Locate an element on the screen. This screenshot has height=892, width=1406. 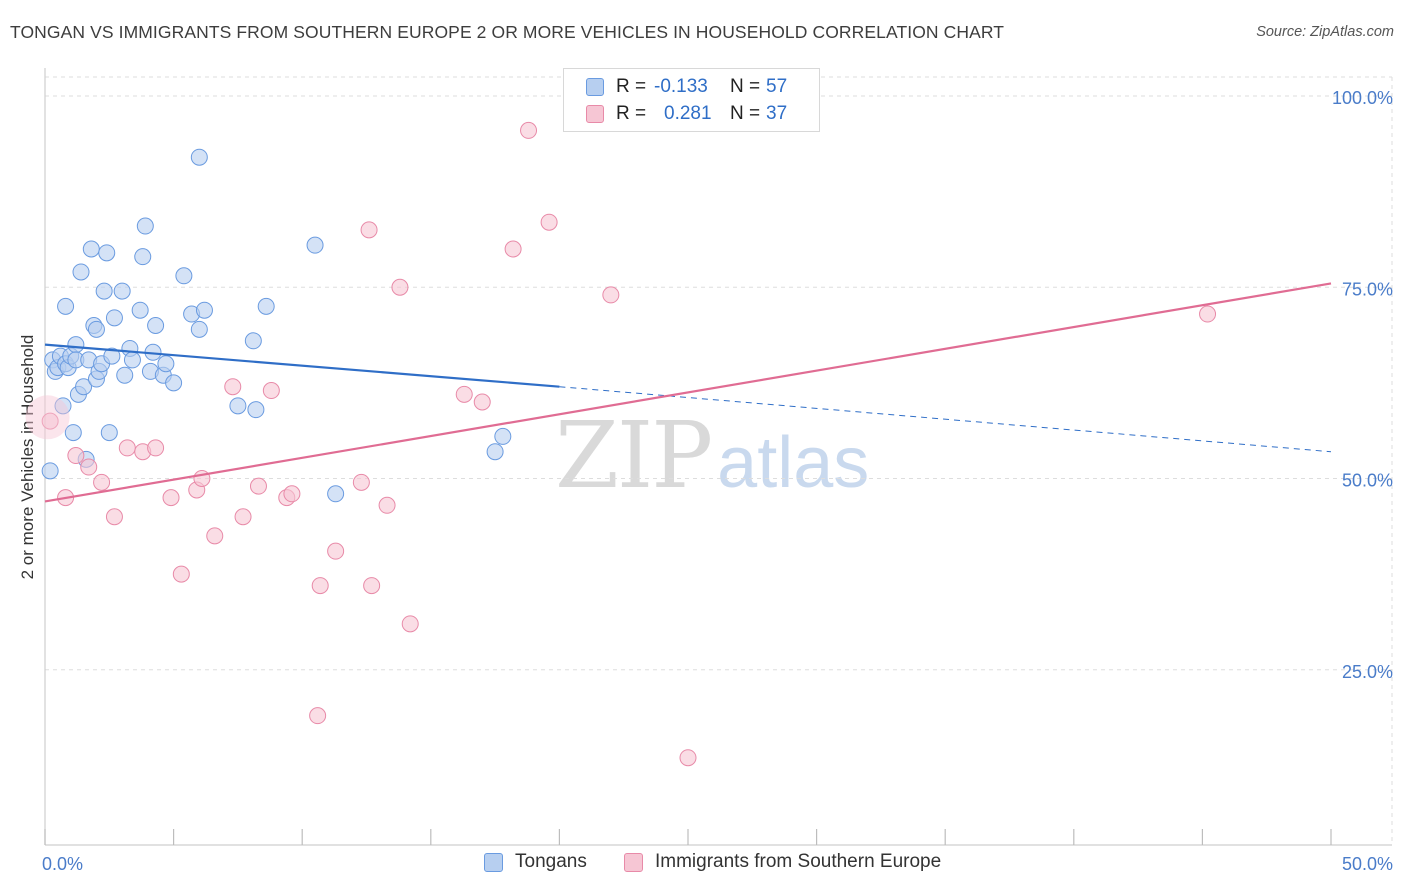
y-tick-label: 25.0% is located at coordinates (1367, 672).